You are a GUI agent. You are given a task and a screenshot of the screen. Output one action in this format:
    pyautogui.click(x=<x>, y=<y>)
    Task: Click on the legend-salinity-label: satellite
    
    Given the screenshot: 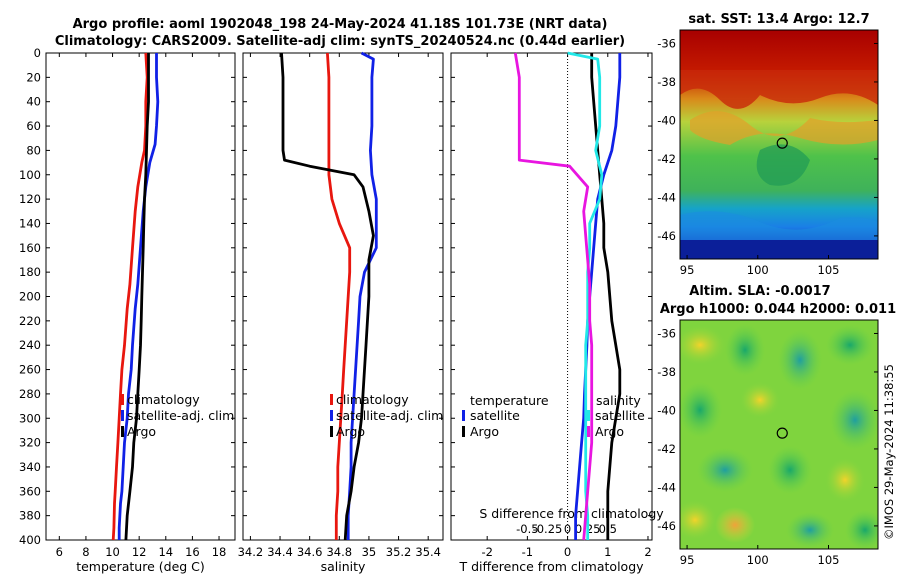 What is the action you would take?
    pyautogui.click(x=620, y=415)
    